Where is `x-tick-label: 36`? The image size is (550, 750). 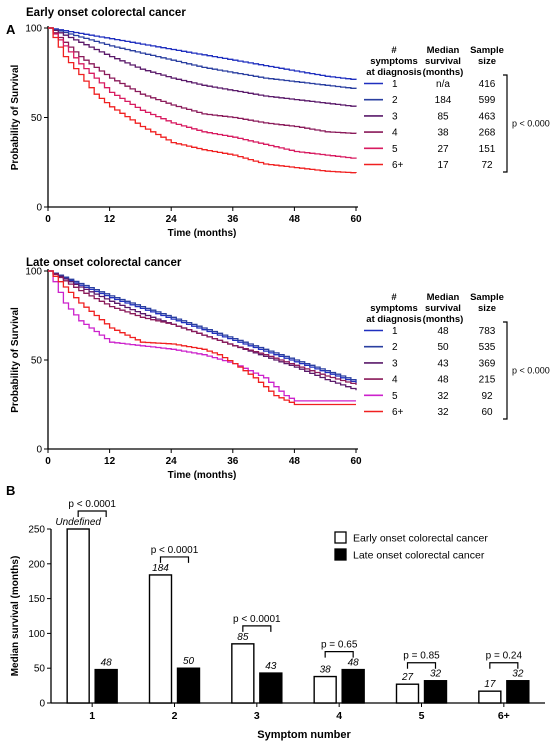
x-tick-label: 36 is located at coordinates (233, 461).